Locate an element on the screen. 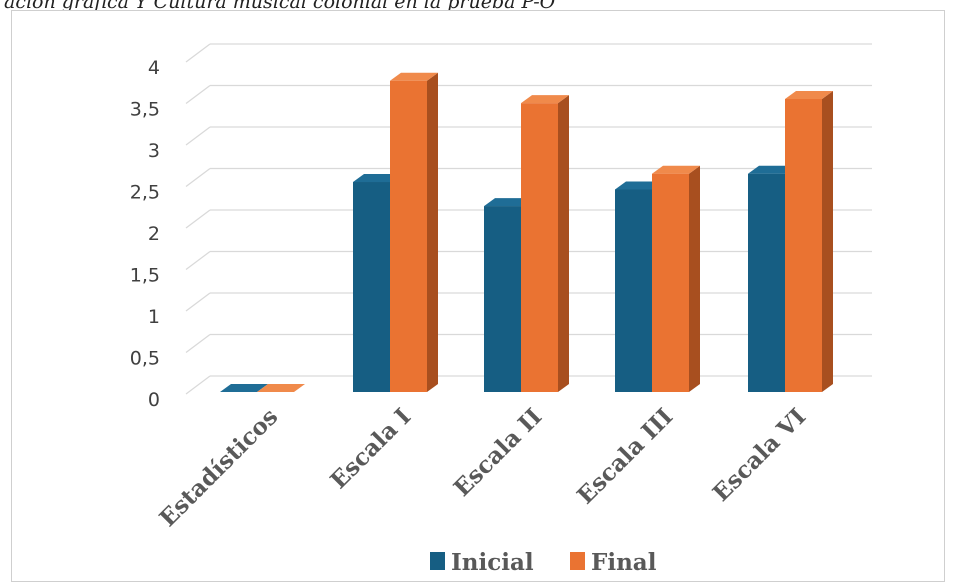 This screenshot has width=958, height=583. legend-item-inicial: Inicial is located at coordinates (482, 562).